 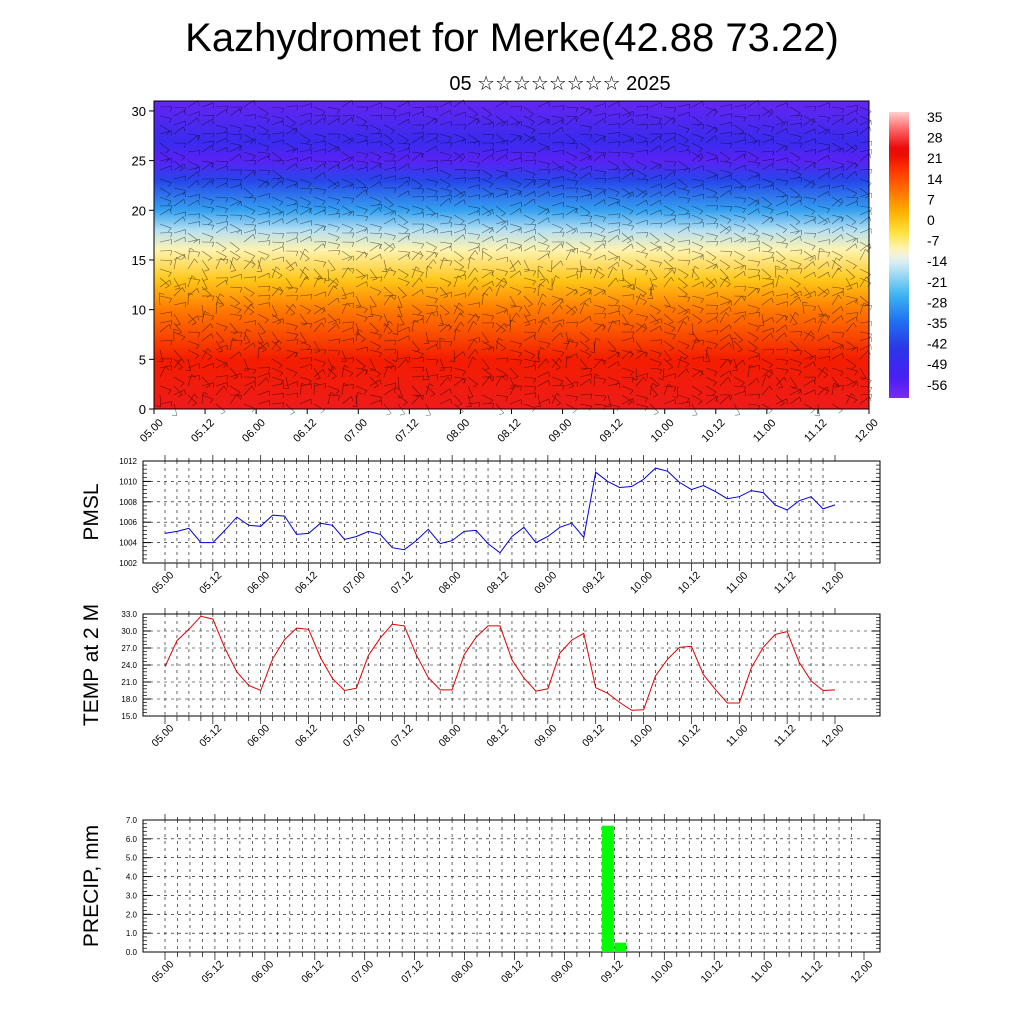 What do you see at coordinates (937, 302) in the screenshot?
I see `colorbar-label: -28` at bounding box center [937, 302].